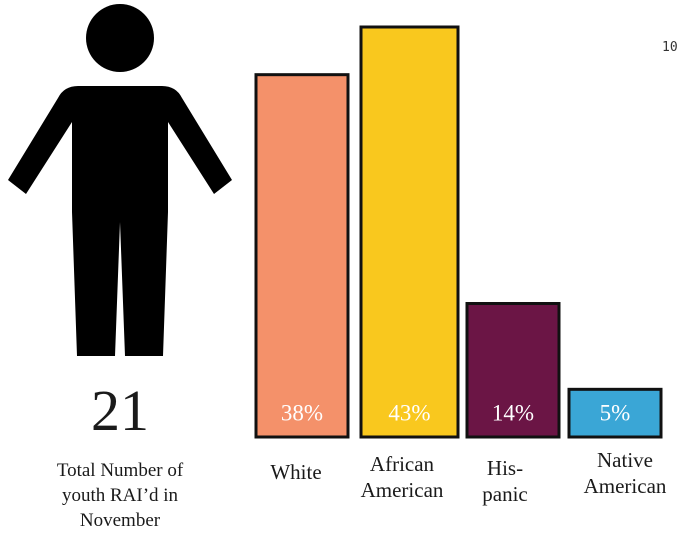 The image size is (680, 544). I want to click on total-caption-line: Total Number of, so click(120, 470).